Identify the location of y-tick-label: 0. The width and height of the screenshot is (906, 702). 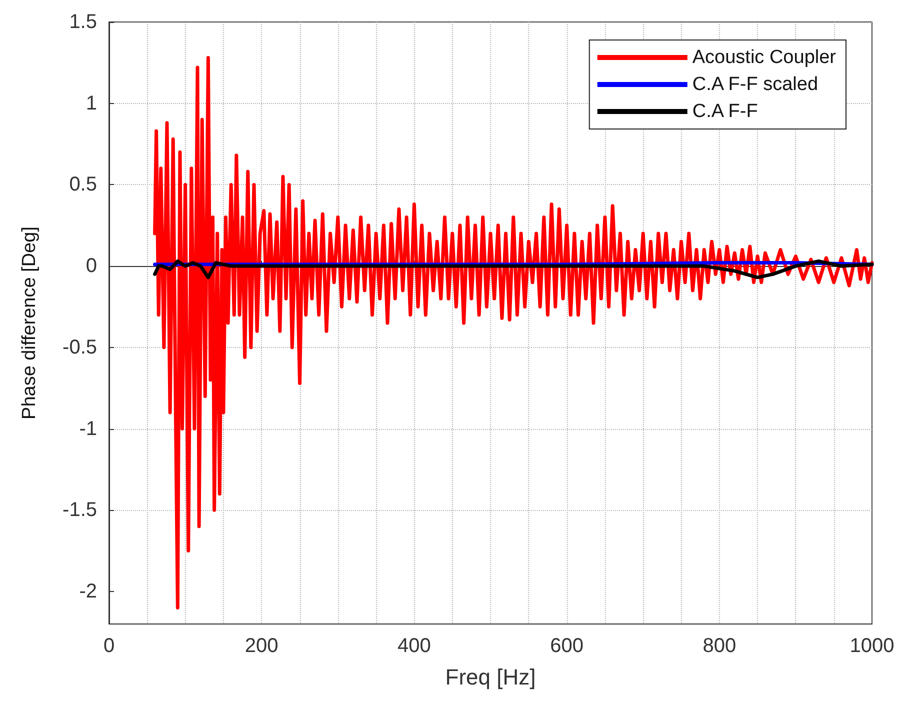
(91, 266).